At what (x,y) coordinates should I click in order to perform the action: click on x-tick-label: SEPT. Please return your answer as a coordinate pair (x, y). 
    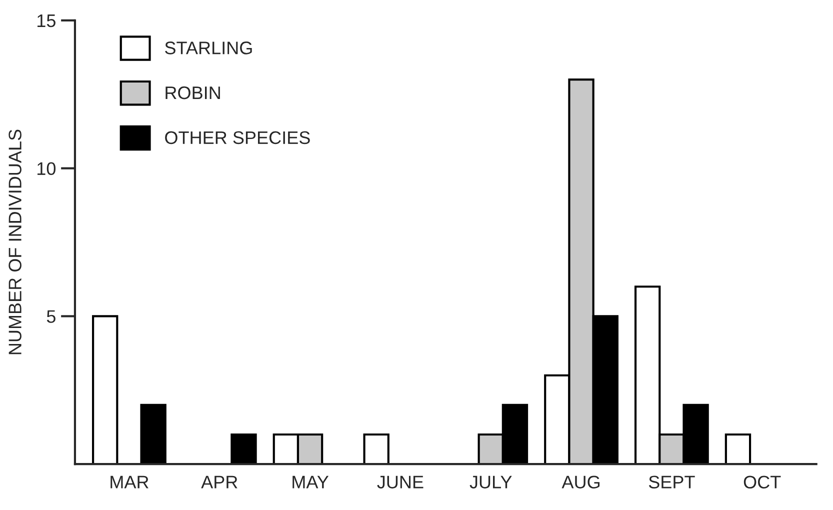
    Looking at the image, I should click on (671, 482).